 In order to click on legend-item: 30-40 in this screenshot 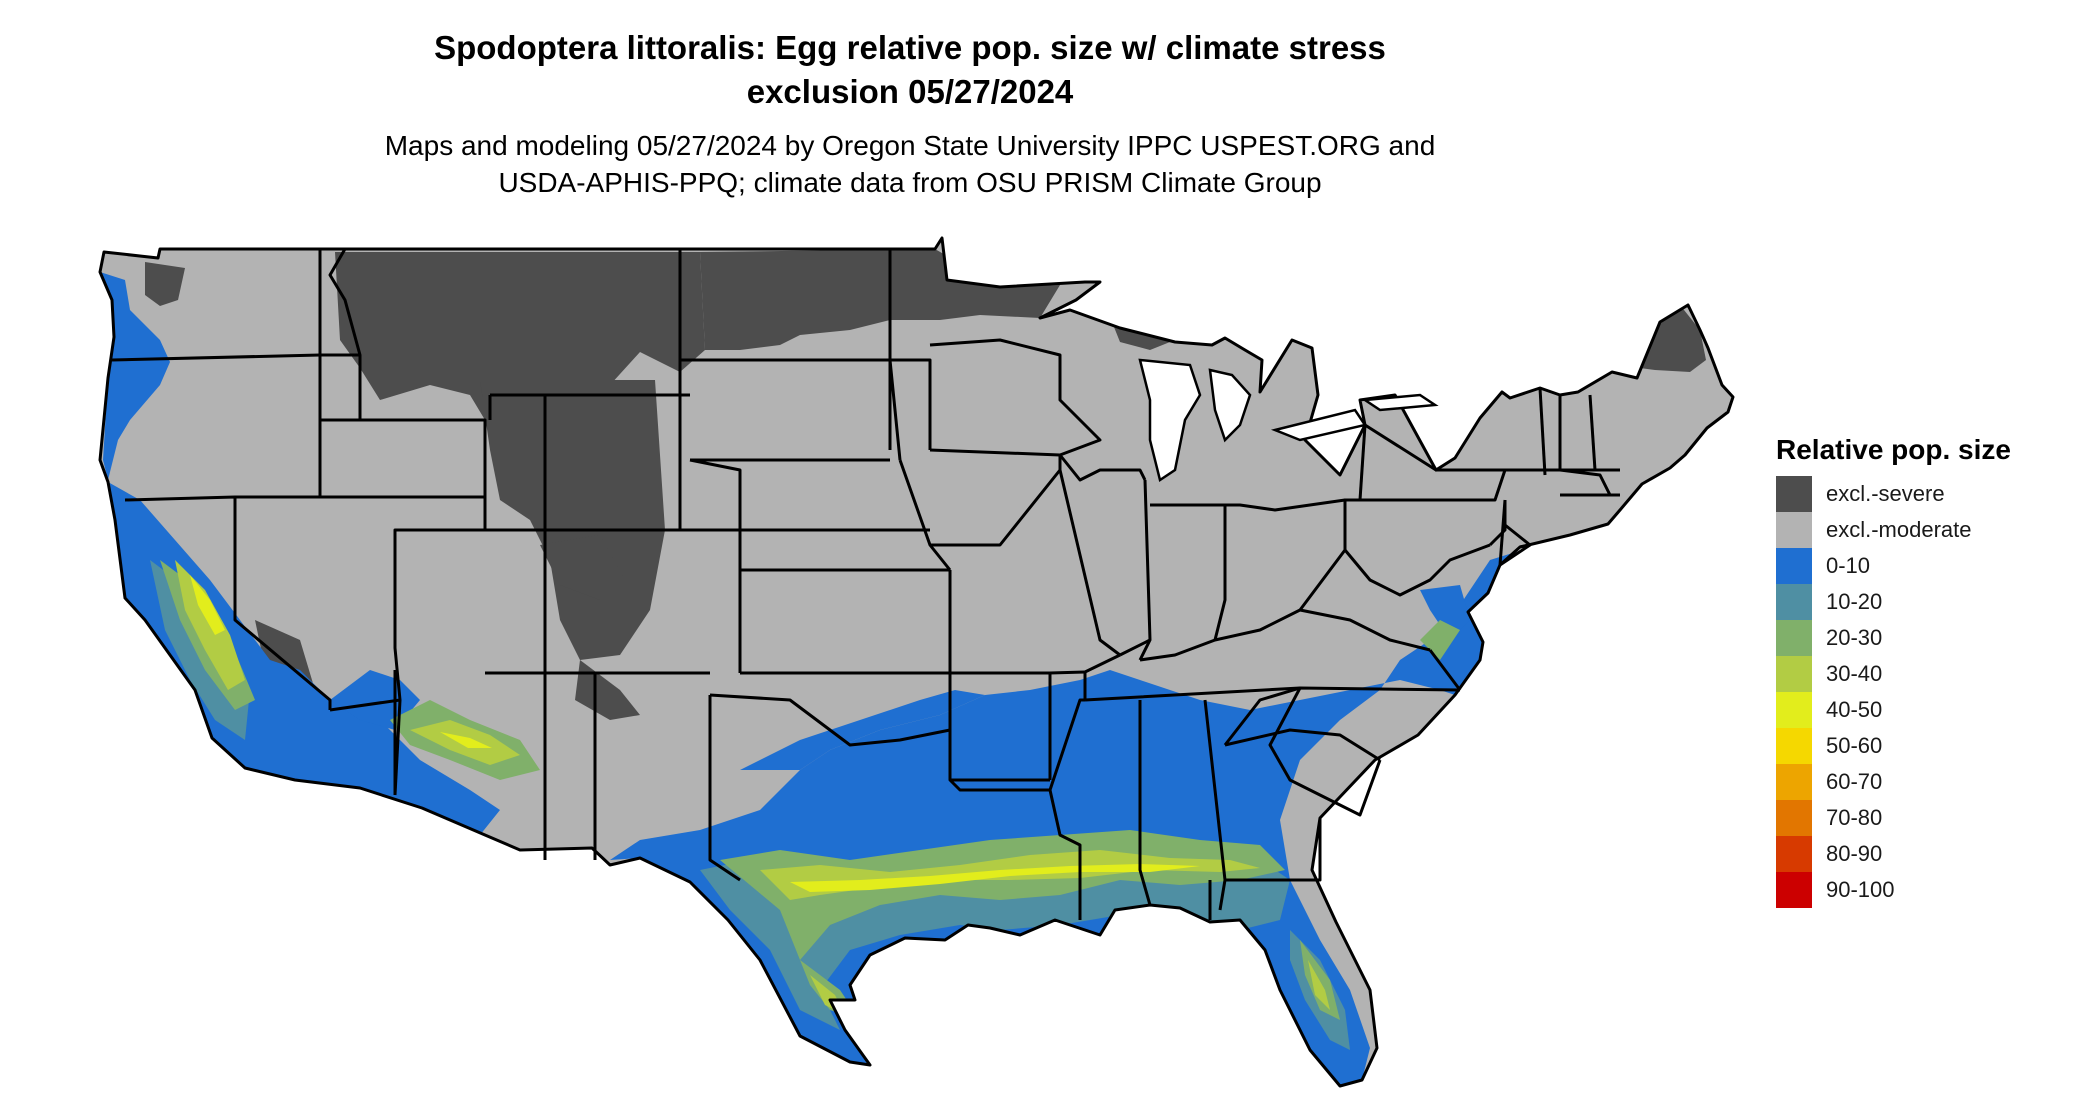, I will do `click(1926, 674)`.